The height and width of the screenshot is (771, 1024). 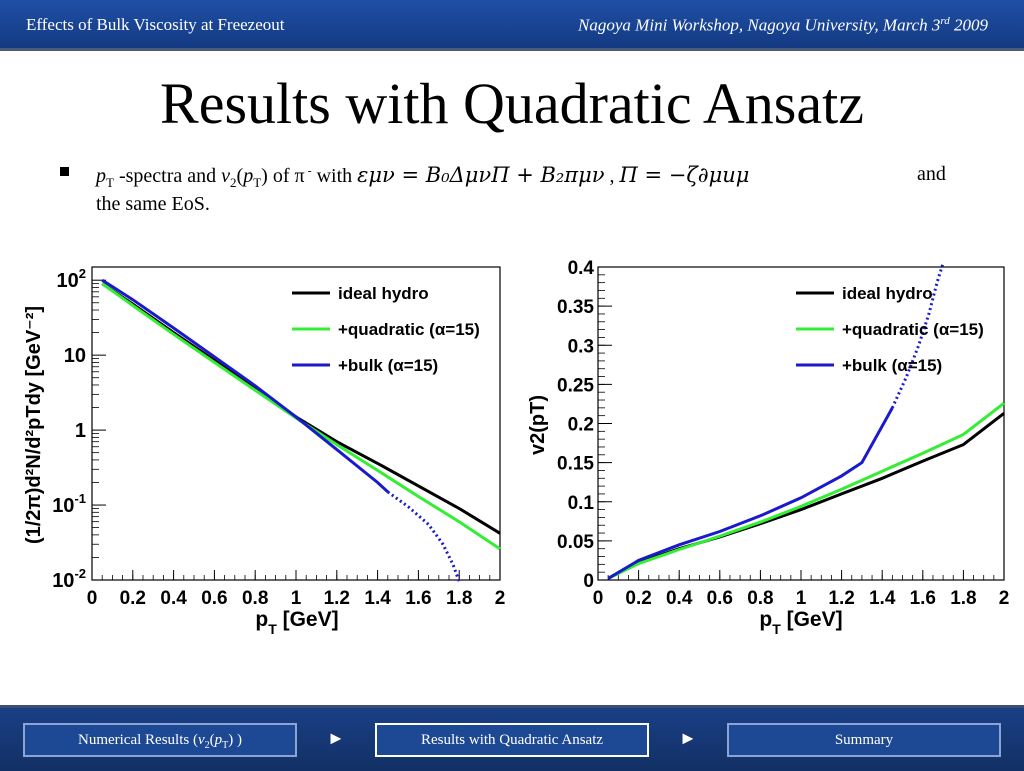 I want to click on formula-epsilon: εμν = B₀ΔμνΠ + B₂πμν, so click(x=481, y=175).